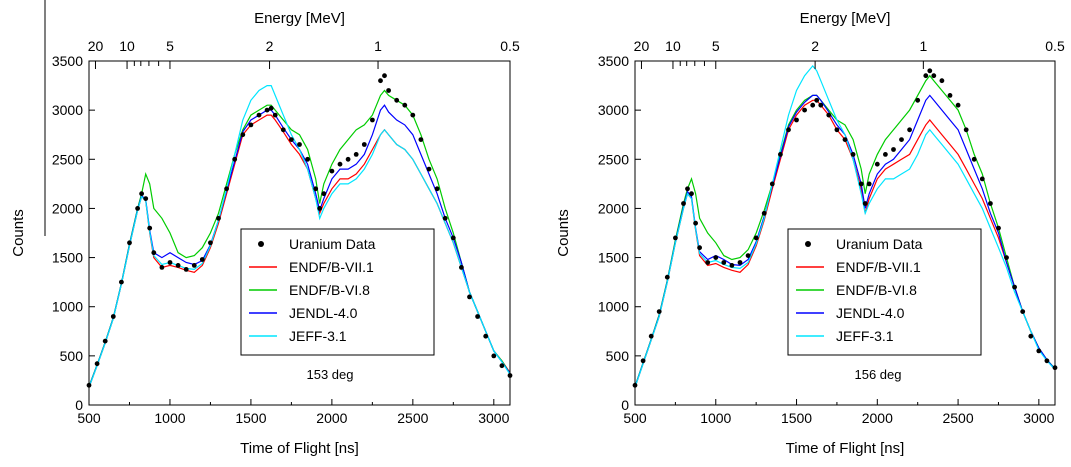 Image resolution: width=1071 pixels, height=467 pixels. Describe the element at coordinates (330, 374) in the screenshot. I see `angle-annotation: 153 deg` at that location.